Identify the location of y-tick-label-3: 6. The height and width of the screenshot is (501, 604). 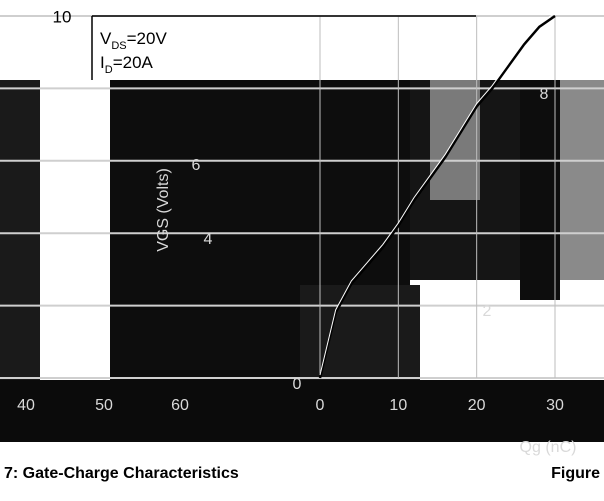
(196, 165).